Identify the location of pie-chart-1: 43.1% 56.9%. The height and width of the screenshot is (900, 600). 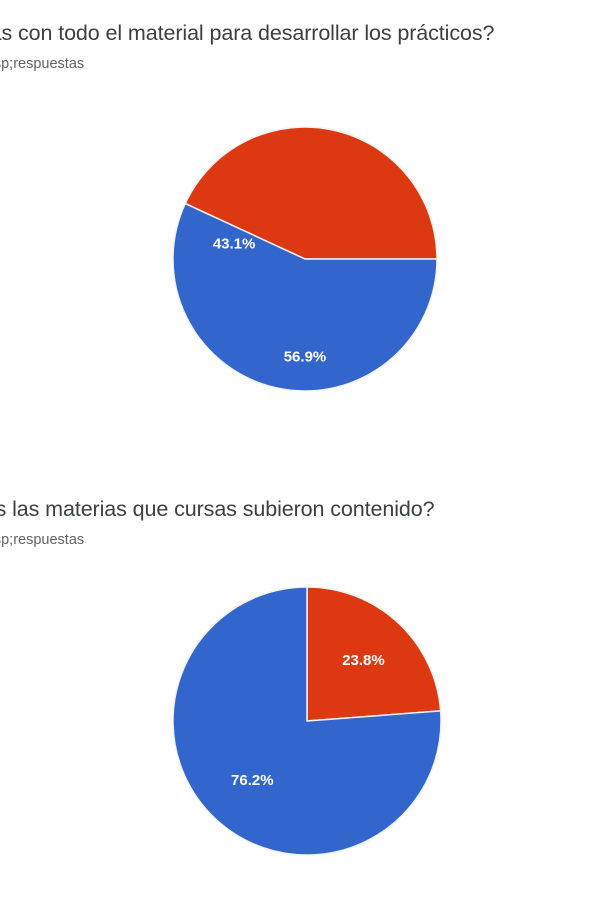
(305, 259).